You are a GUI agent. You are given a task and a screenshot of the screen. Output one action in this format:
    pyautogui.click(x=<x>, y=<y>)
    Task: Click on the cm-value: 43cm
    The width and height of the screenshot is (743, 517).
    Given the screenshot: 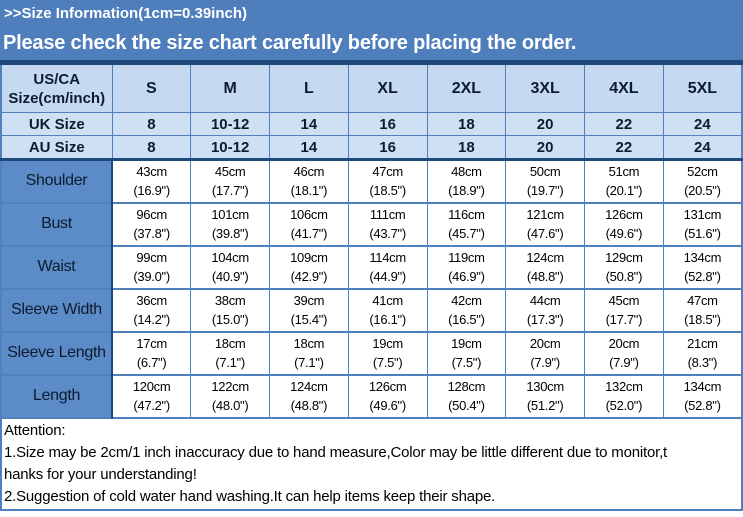 What is the action you would take?
    pyautogui.click(x=151, y=172)
    